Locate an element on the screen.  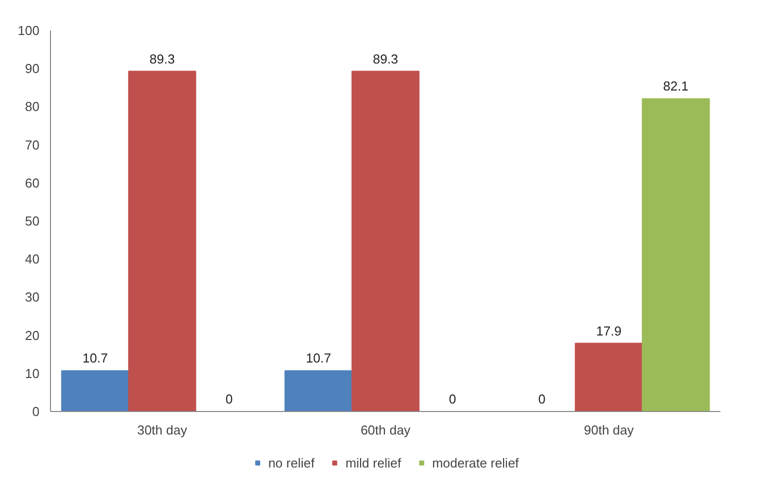
y-tick-label: 60 is located at coordinates (32, 182).